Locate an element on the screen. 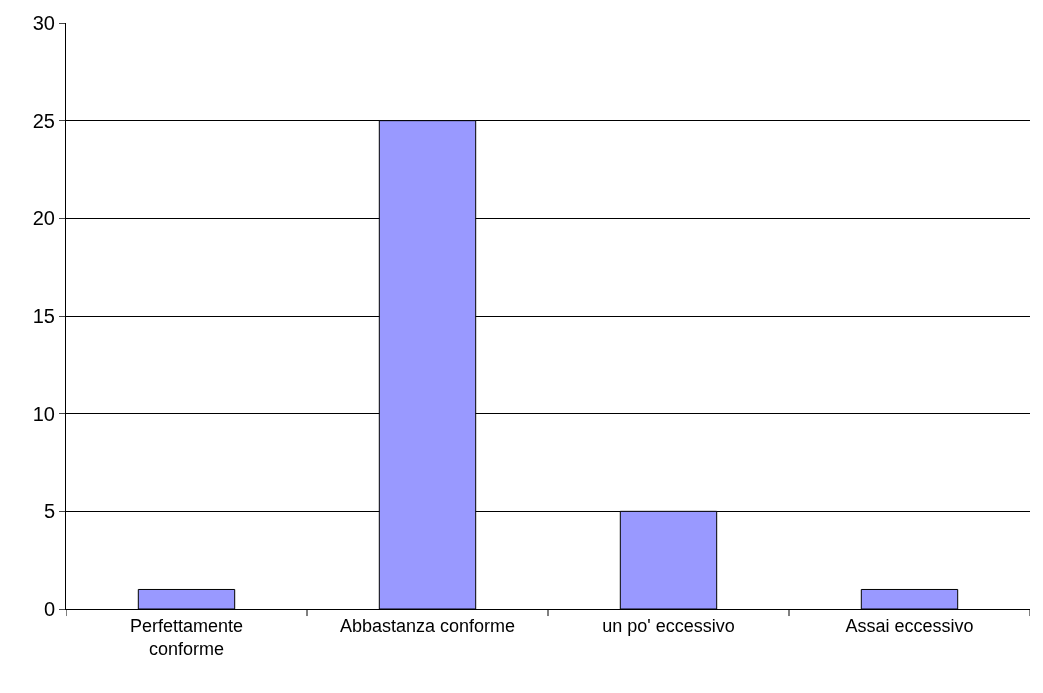  y-tick-label: 30 is located at coordinates (43, 23).